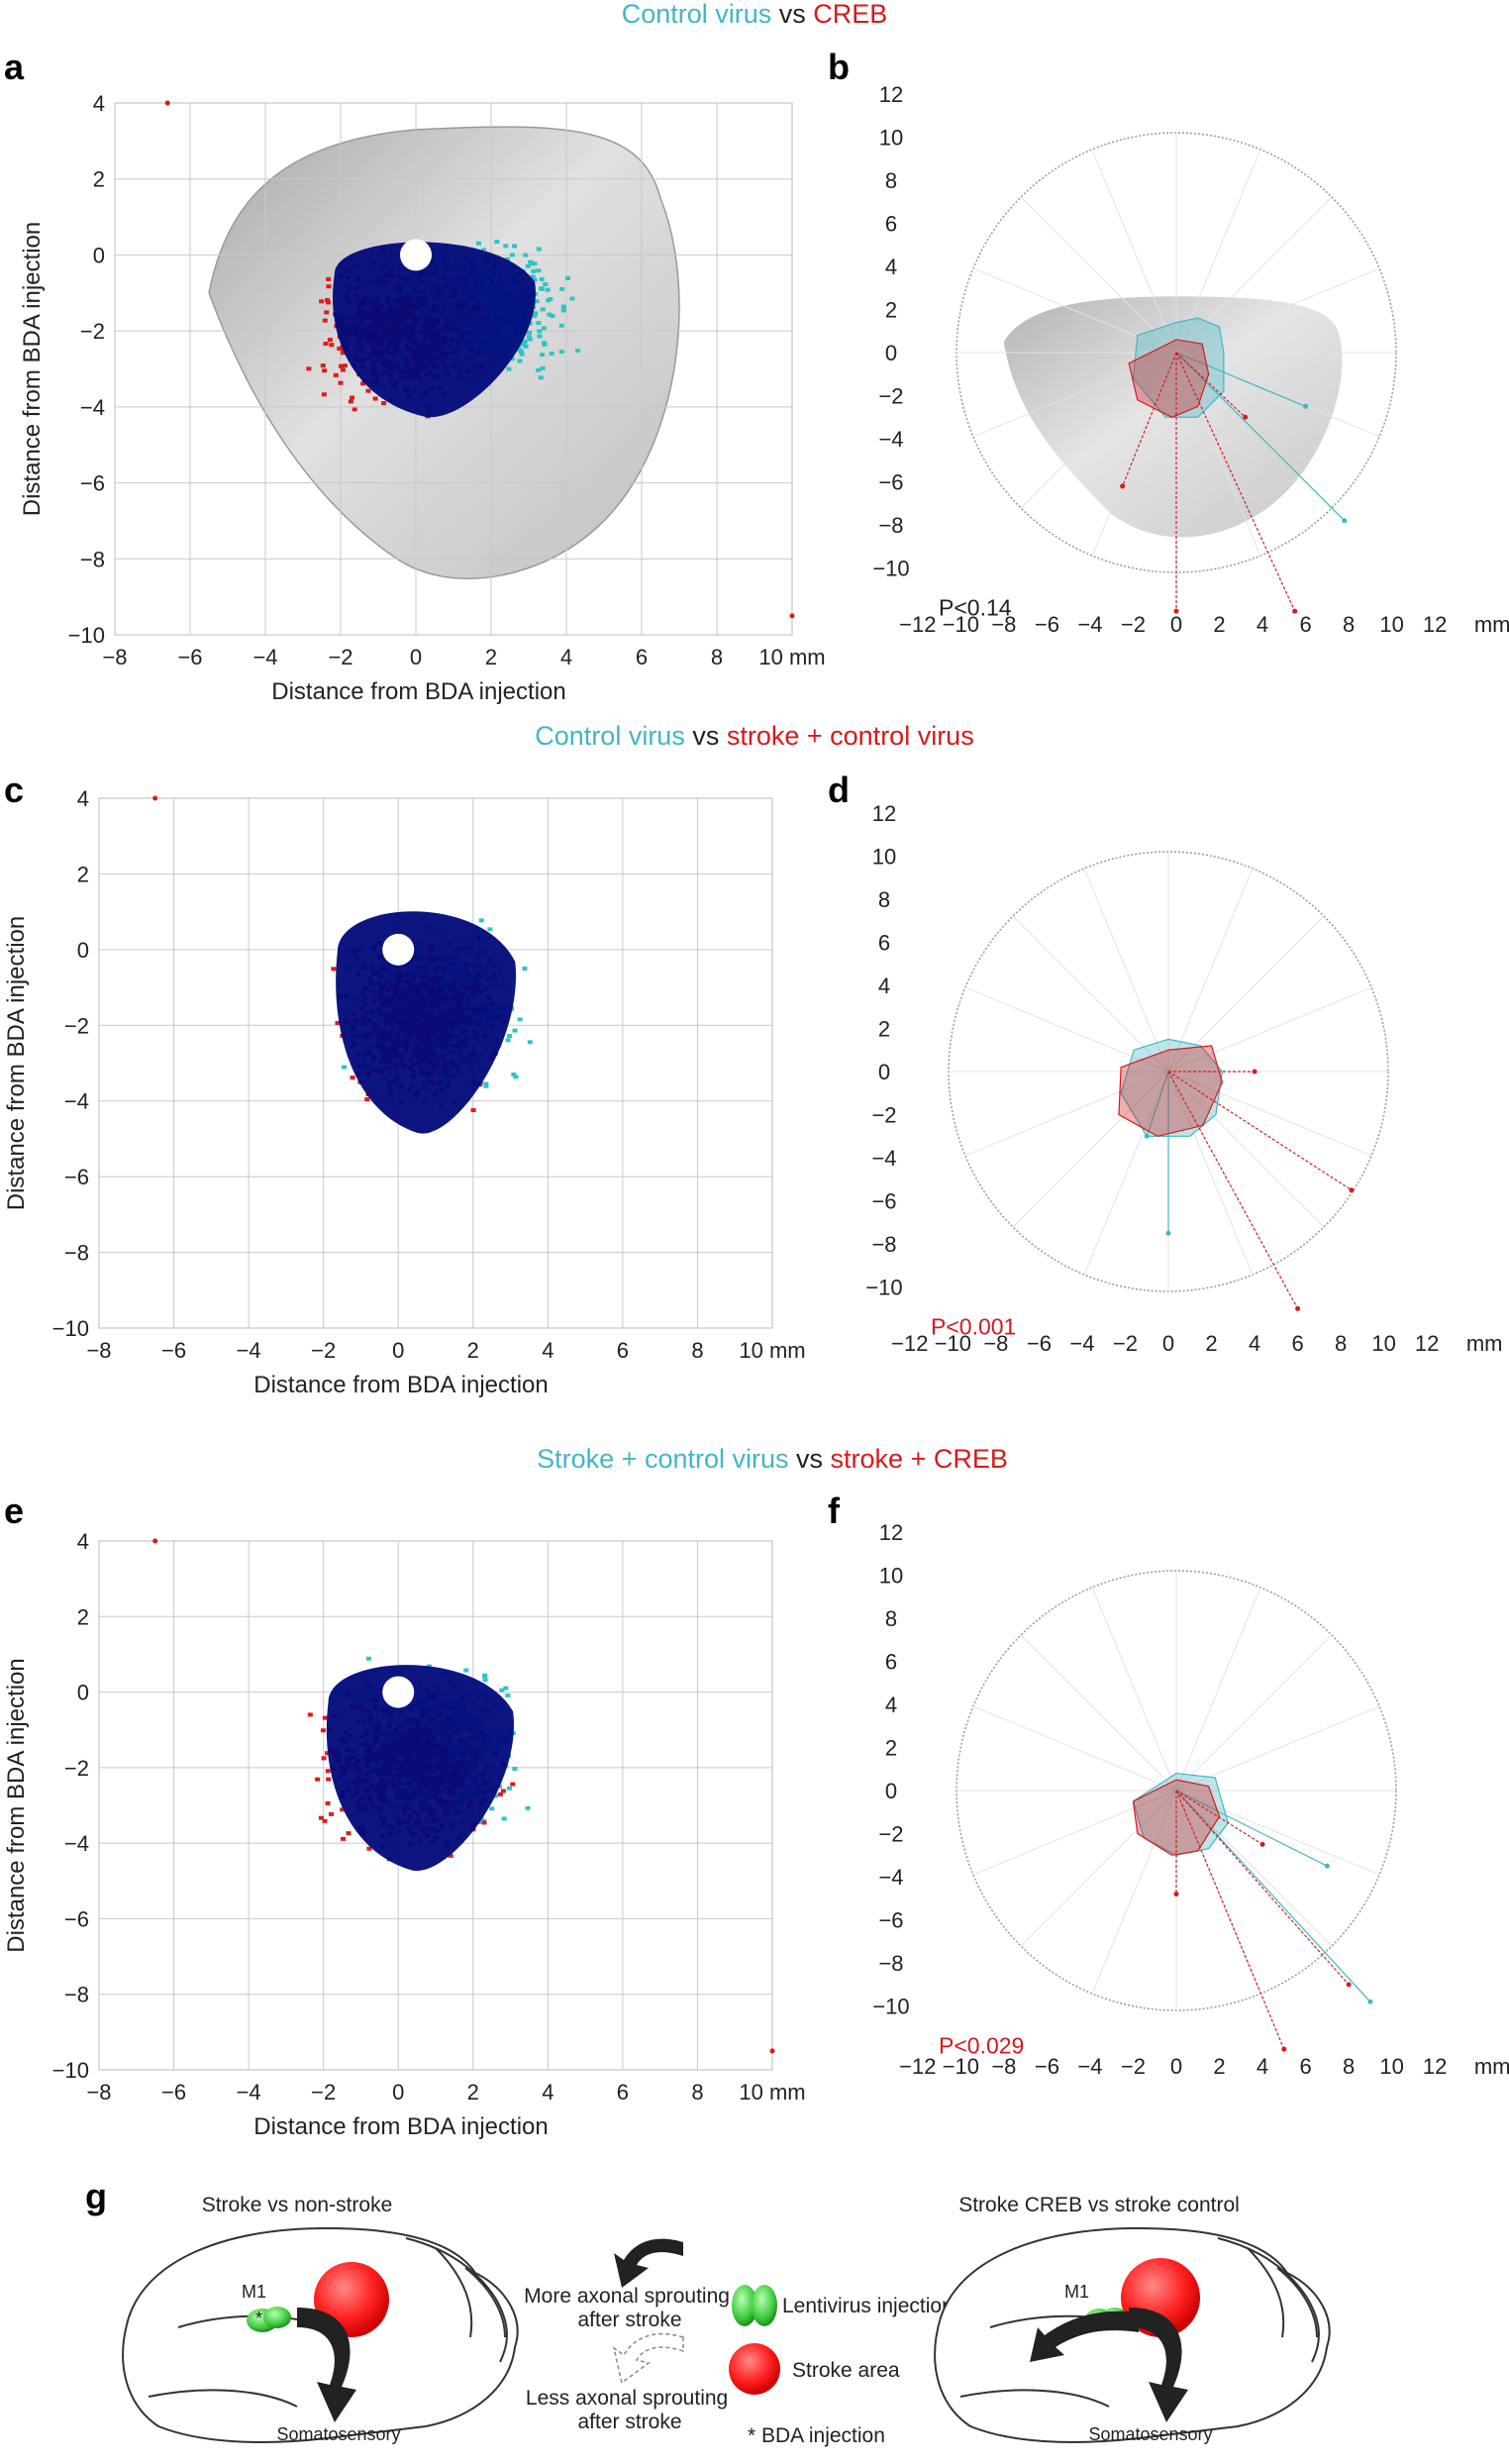 Image resolution: width=1509 pixels, height=2464 pixels. What do you see at coordinates (87, 635) in the screenshot?
I see `y-tick-label: −10` at bounding box center [87, 635].